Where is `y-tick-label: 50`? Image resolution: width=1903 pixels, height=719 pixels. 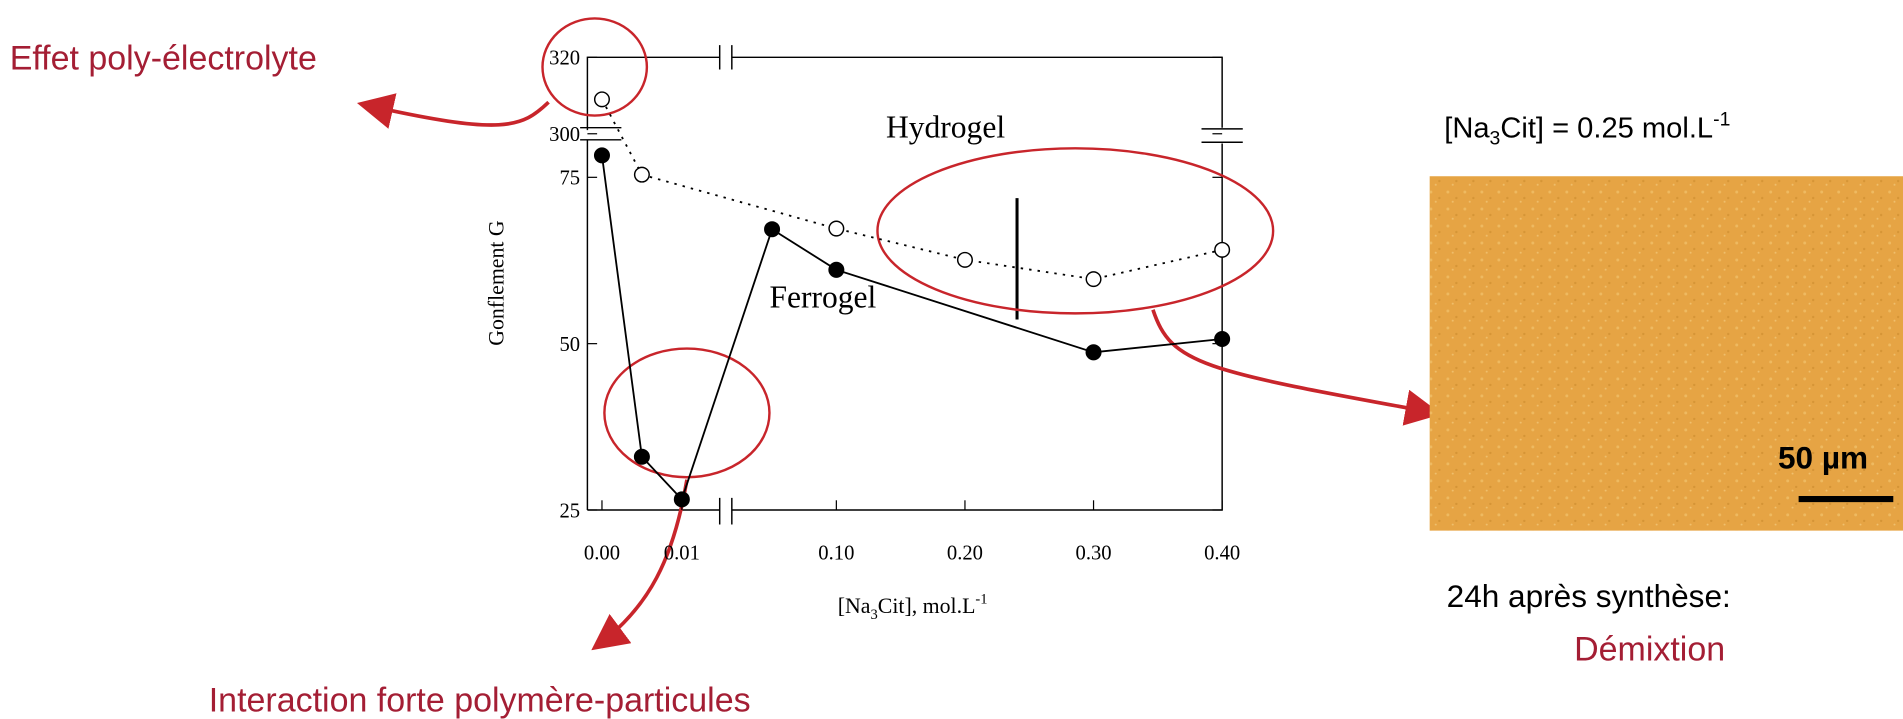
y-tick-label: 50 is located at coordinates (569, 345).